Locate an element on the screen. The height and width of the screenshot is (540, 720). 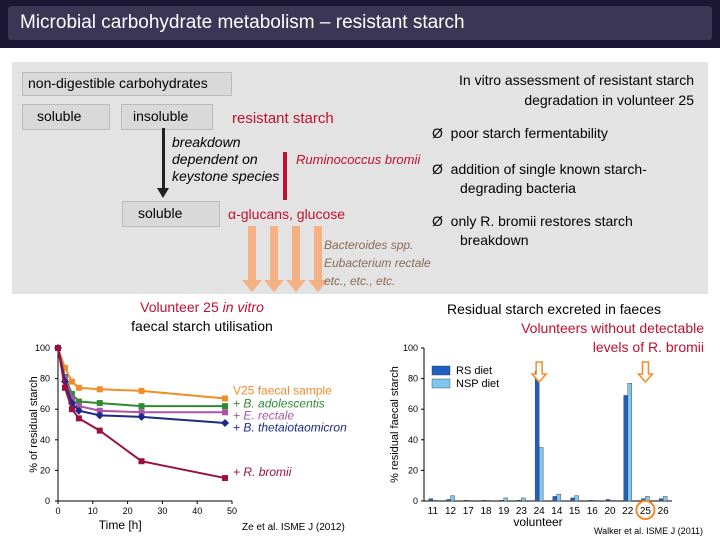
title-bar-inner is located at coordinates (360, 23).